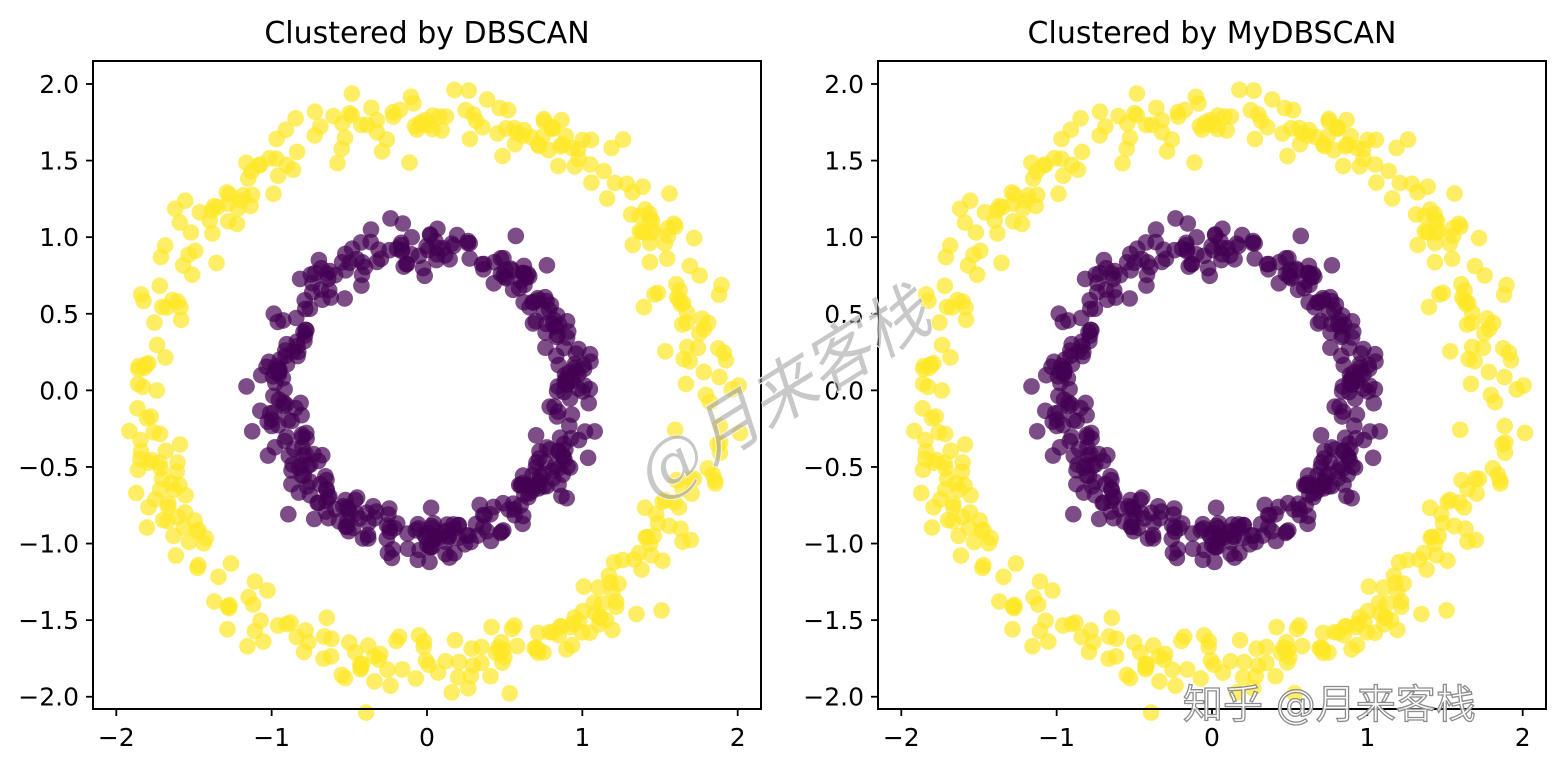 This screenshot has height=766, width=1560. What do you see at coordinates (840, 391) in the screenshot?
I see `y-axis-mydbscan: 2.0 1.5 1.0 0.5 0.0 −0.5 −1.0 −1.5 −2.0` at bounding box center [840, 391].